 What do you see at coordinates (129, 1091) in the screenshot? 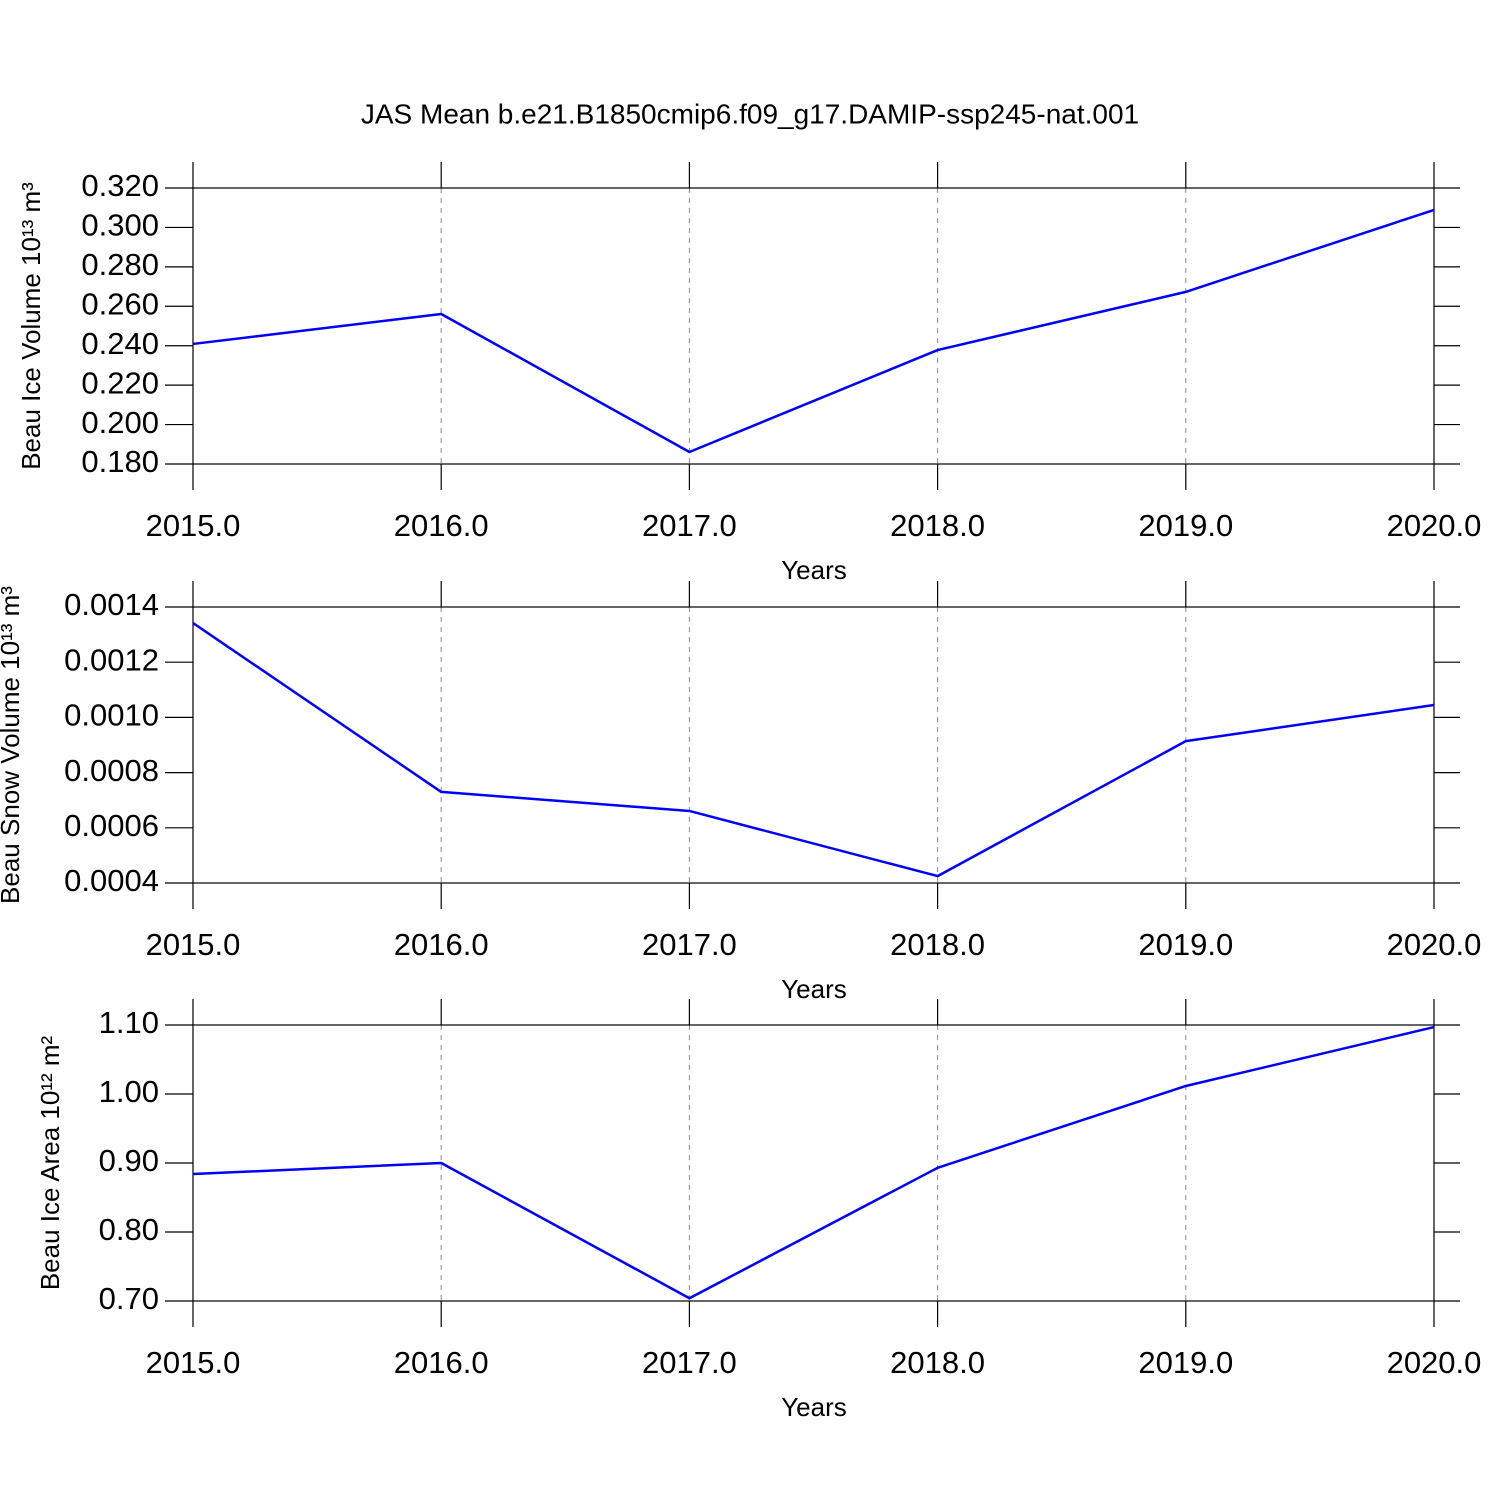
I see `y-tick-label: 1.00` at bounding box center [129, 1091].